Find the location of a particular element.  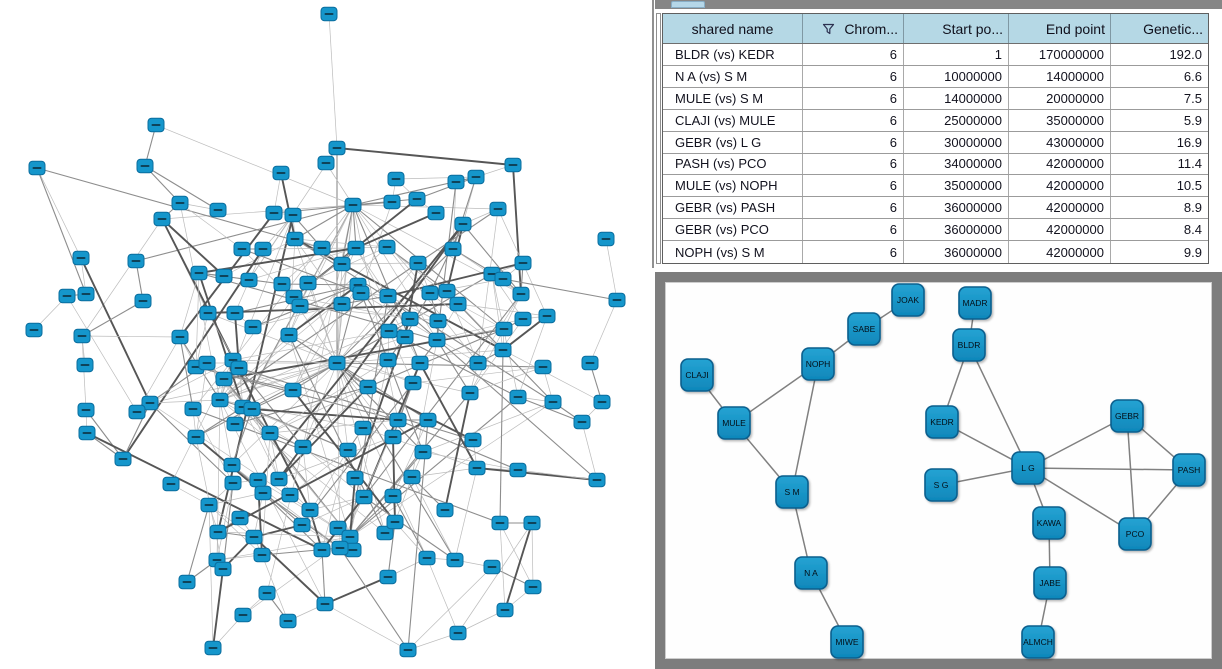

table-cell-genetic: 192.0 is located at coordinates (1185, 55).